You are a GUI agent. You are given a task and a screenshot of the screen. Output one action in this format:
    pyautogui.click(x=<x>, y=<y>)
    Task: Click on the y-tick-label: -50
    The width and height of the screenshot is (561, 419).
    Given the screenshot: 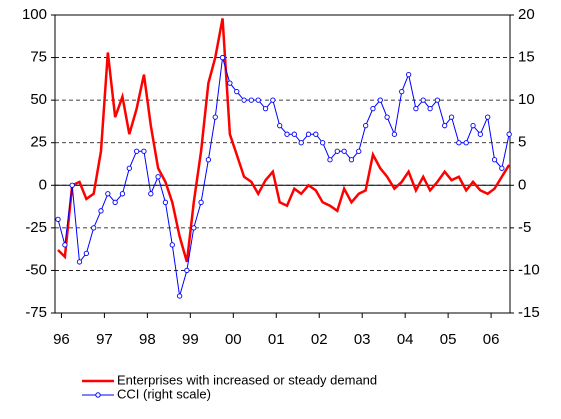 What is the action you would take?
    pyautogui.click(x=36, y=269)
    